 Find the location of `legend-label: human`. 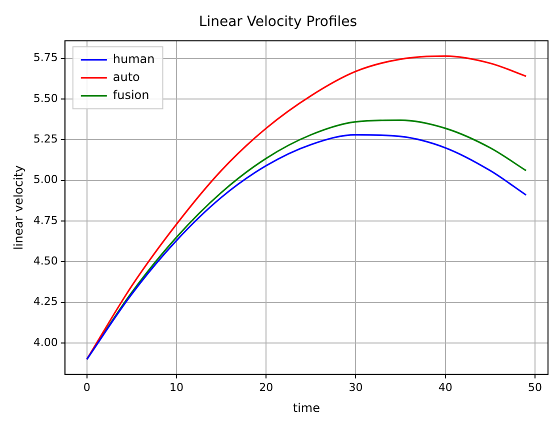

legend-label: human is located at coordinates (133, 59).